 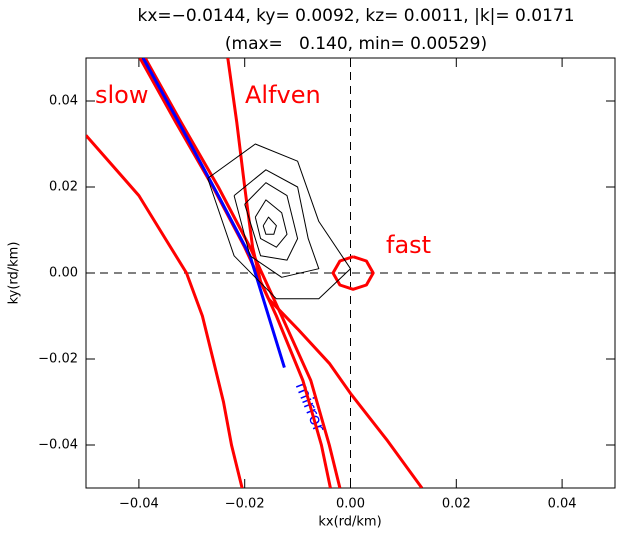 I want to click on x-tick-label: 0.02, so click(x=456, y=504).